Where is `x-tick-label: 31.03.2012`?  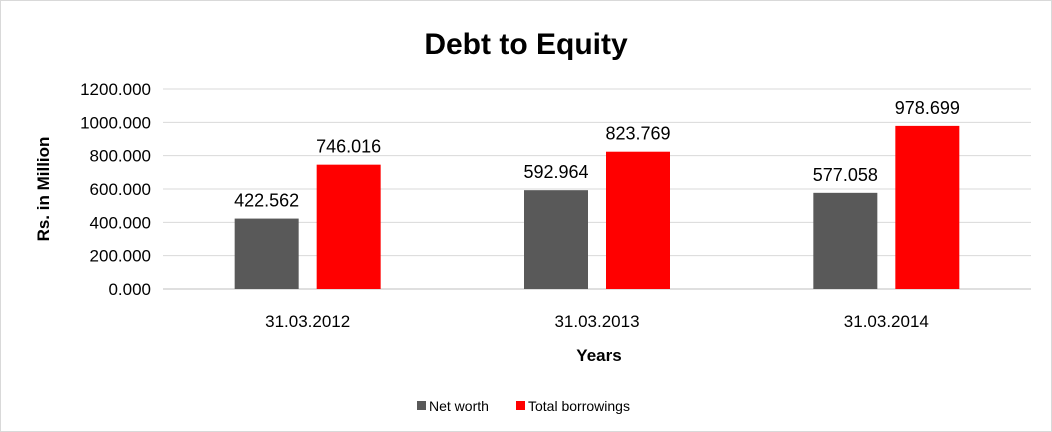
x-tick-label: 31.03.2012 is located at coordinates (307, 321).